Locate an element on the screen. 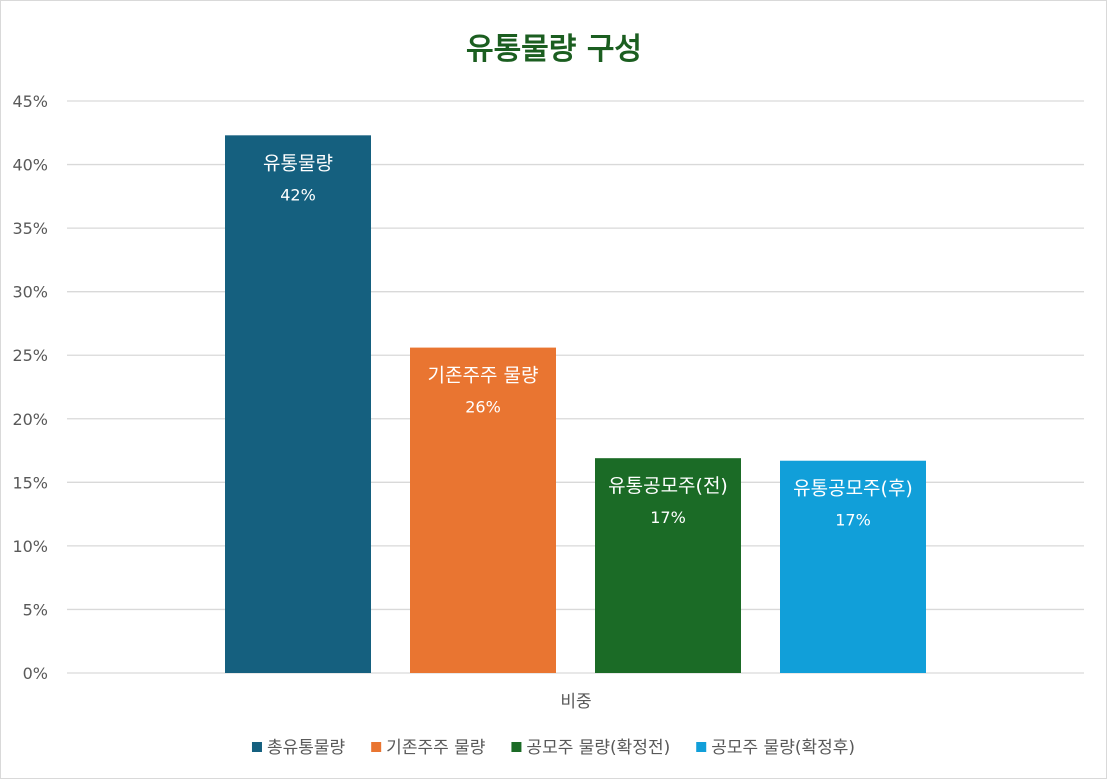 This screenshot has height=779, width=1107. bar-data-label-name: 기존주주 물량 is located at coordinates (483, 376).